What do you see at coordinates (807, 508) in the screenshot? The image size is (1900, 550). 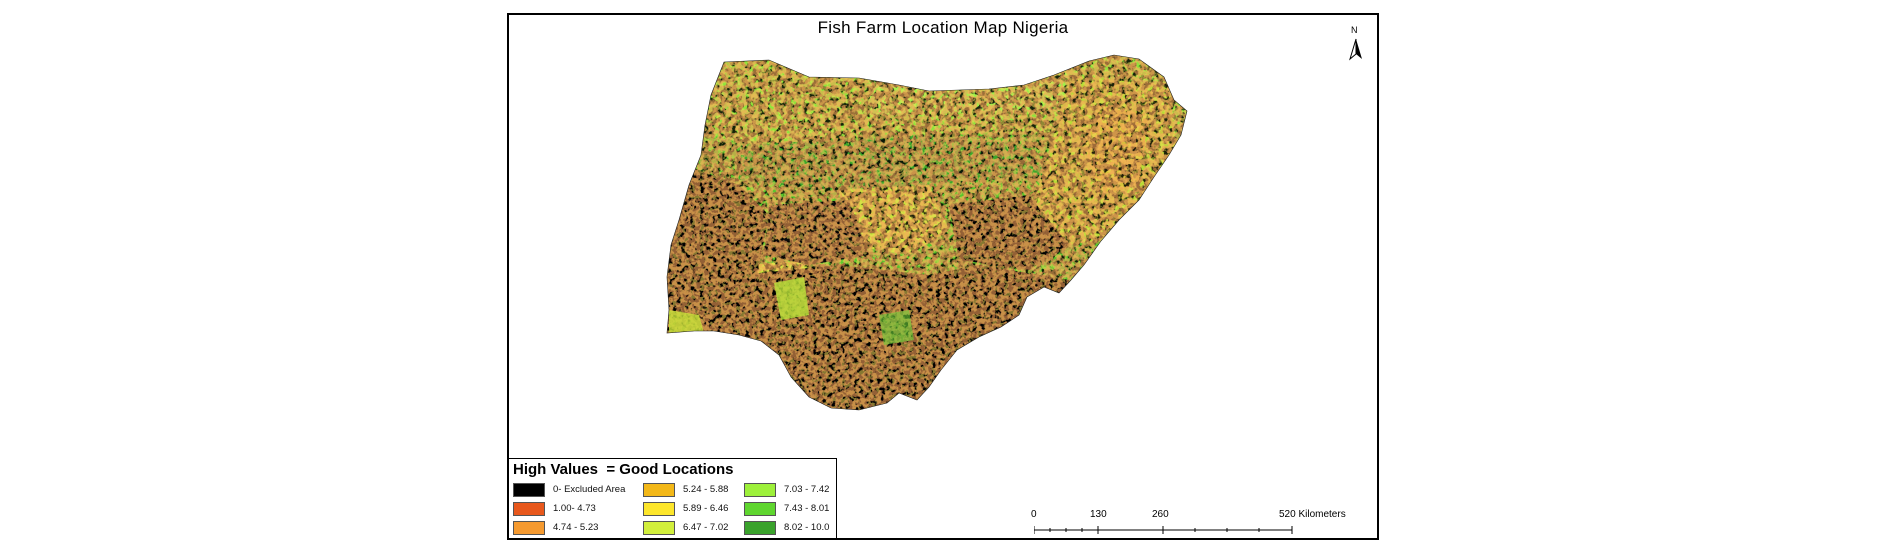 I see `legend-label: 7.43 - 8.01` at bounding box center [807, 508].